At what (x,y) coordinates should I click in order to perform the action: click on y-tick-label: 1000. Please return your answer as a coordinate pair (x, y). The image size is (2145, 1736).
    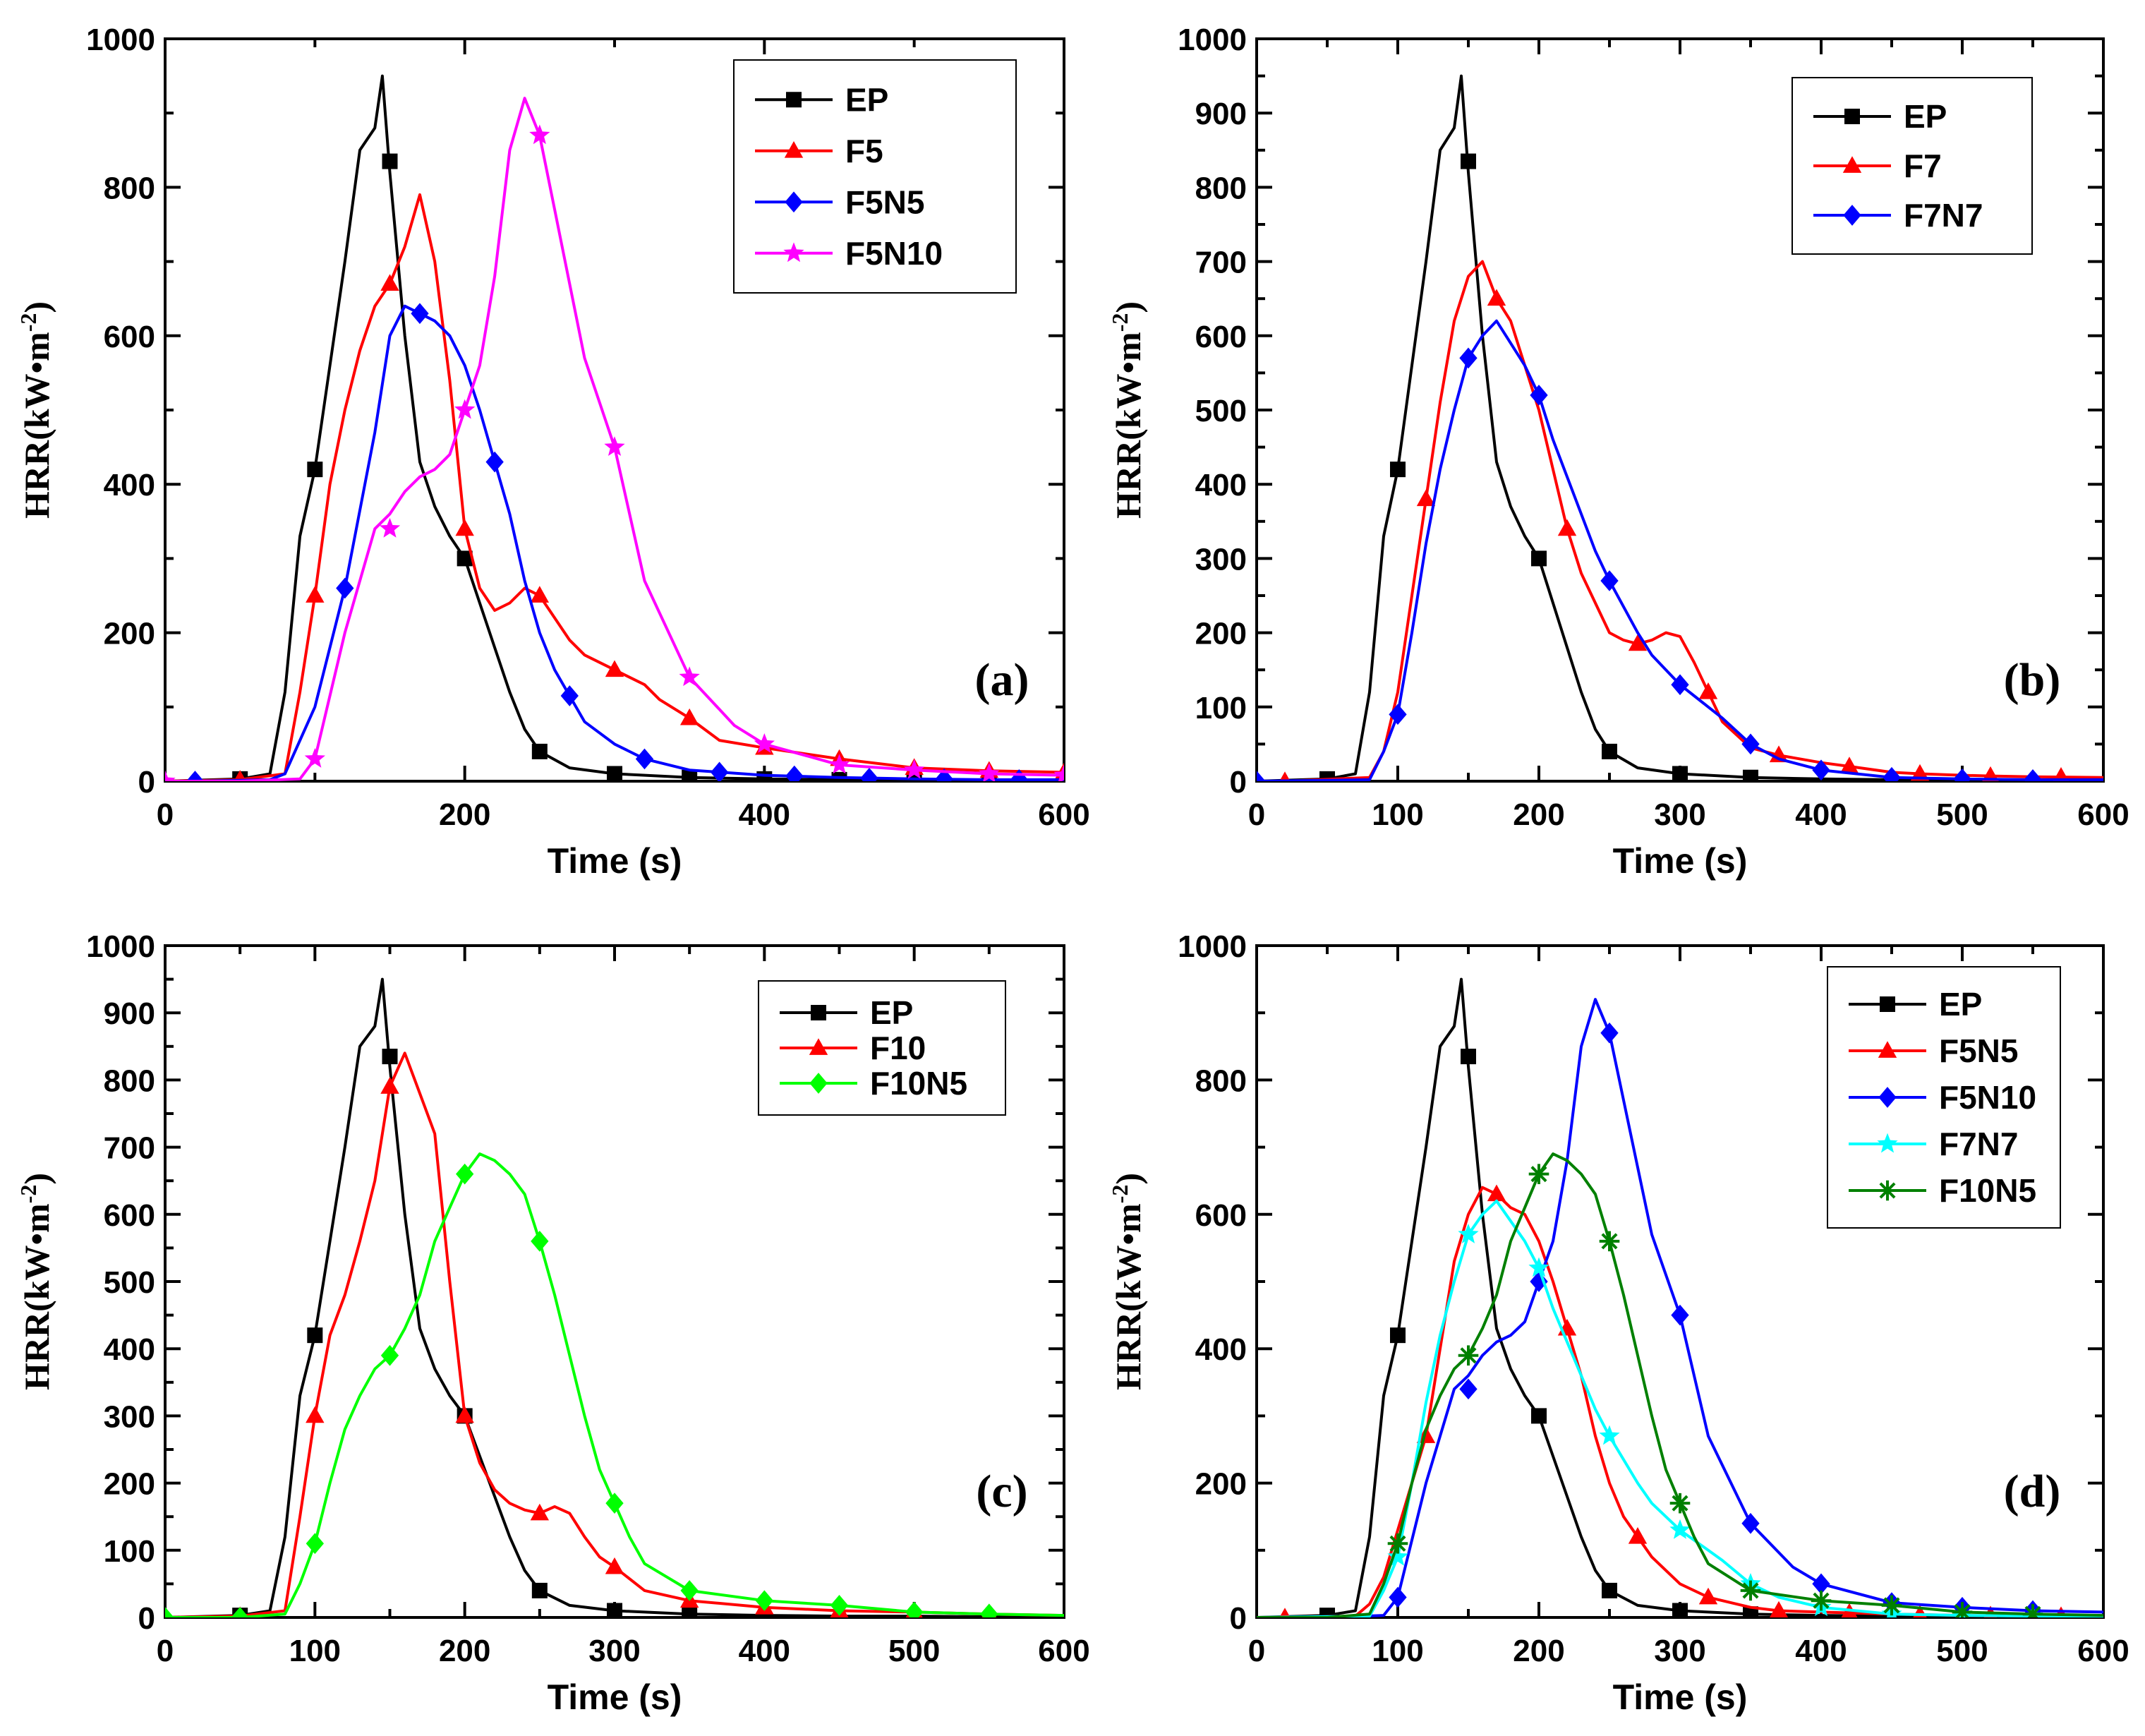
    Looking at the image, I should click on (1212, 946).